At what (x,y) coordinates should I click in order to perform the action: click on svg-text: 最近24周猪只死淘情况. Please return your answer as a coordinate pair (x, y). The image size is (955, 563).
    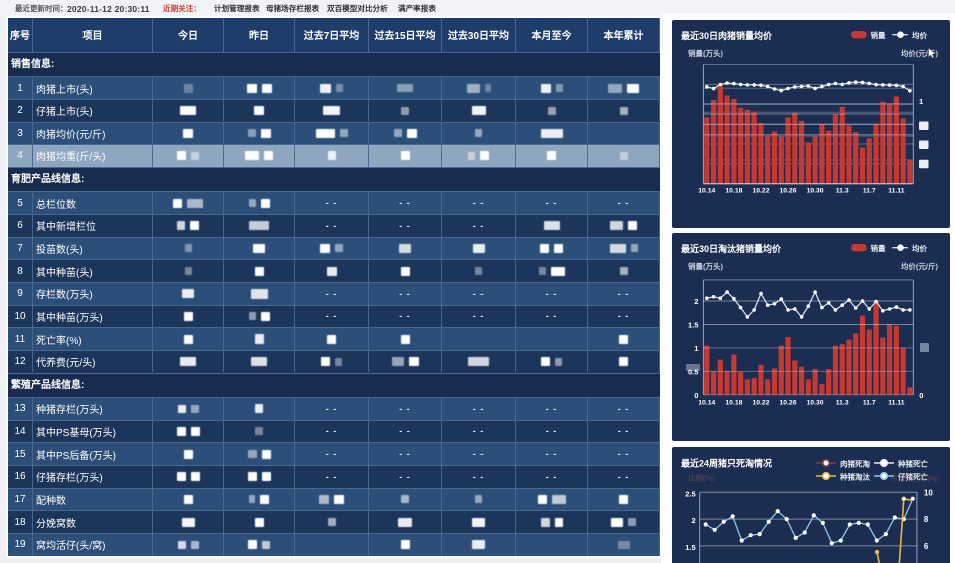
    Looking at the image, I should click on (726, 462).